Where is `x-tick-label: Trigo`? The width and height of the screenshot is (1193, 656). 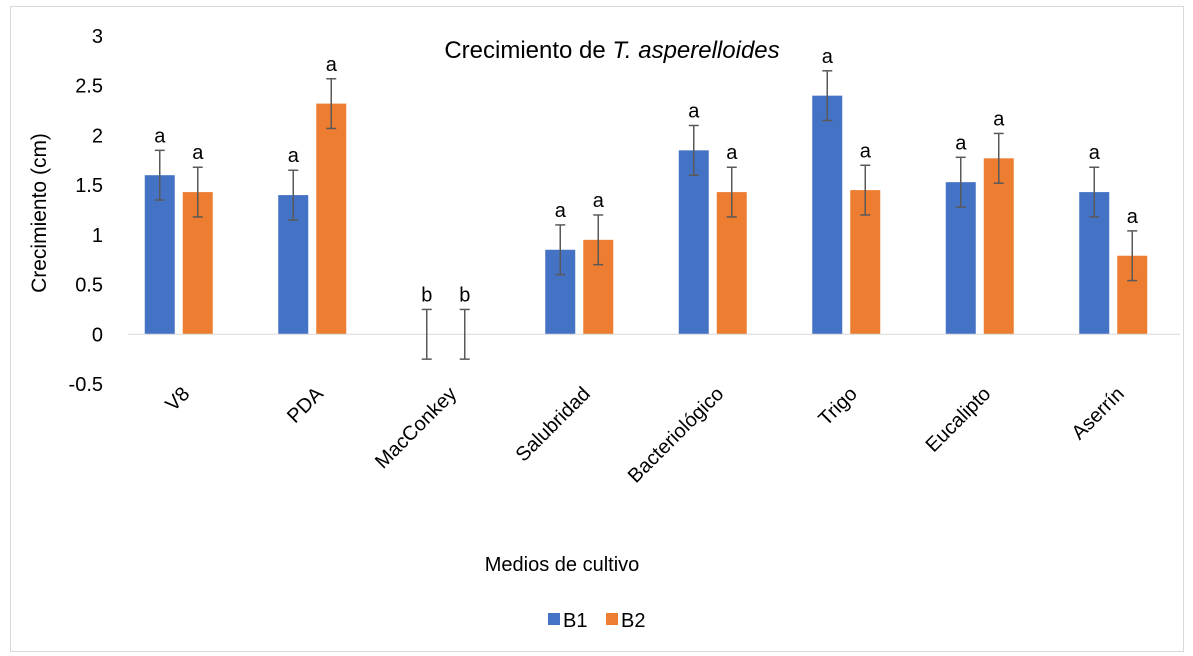 x-tick-label: Trigo is located at coordinates (838, 406).